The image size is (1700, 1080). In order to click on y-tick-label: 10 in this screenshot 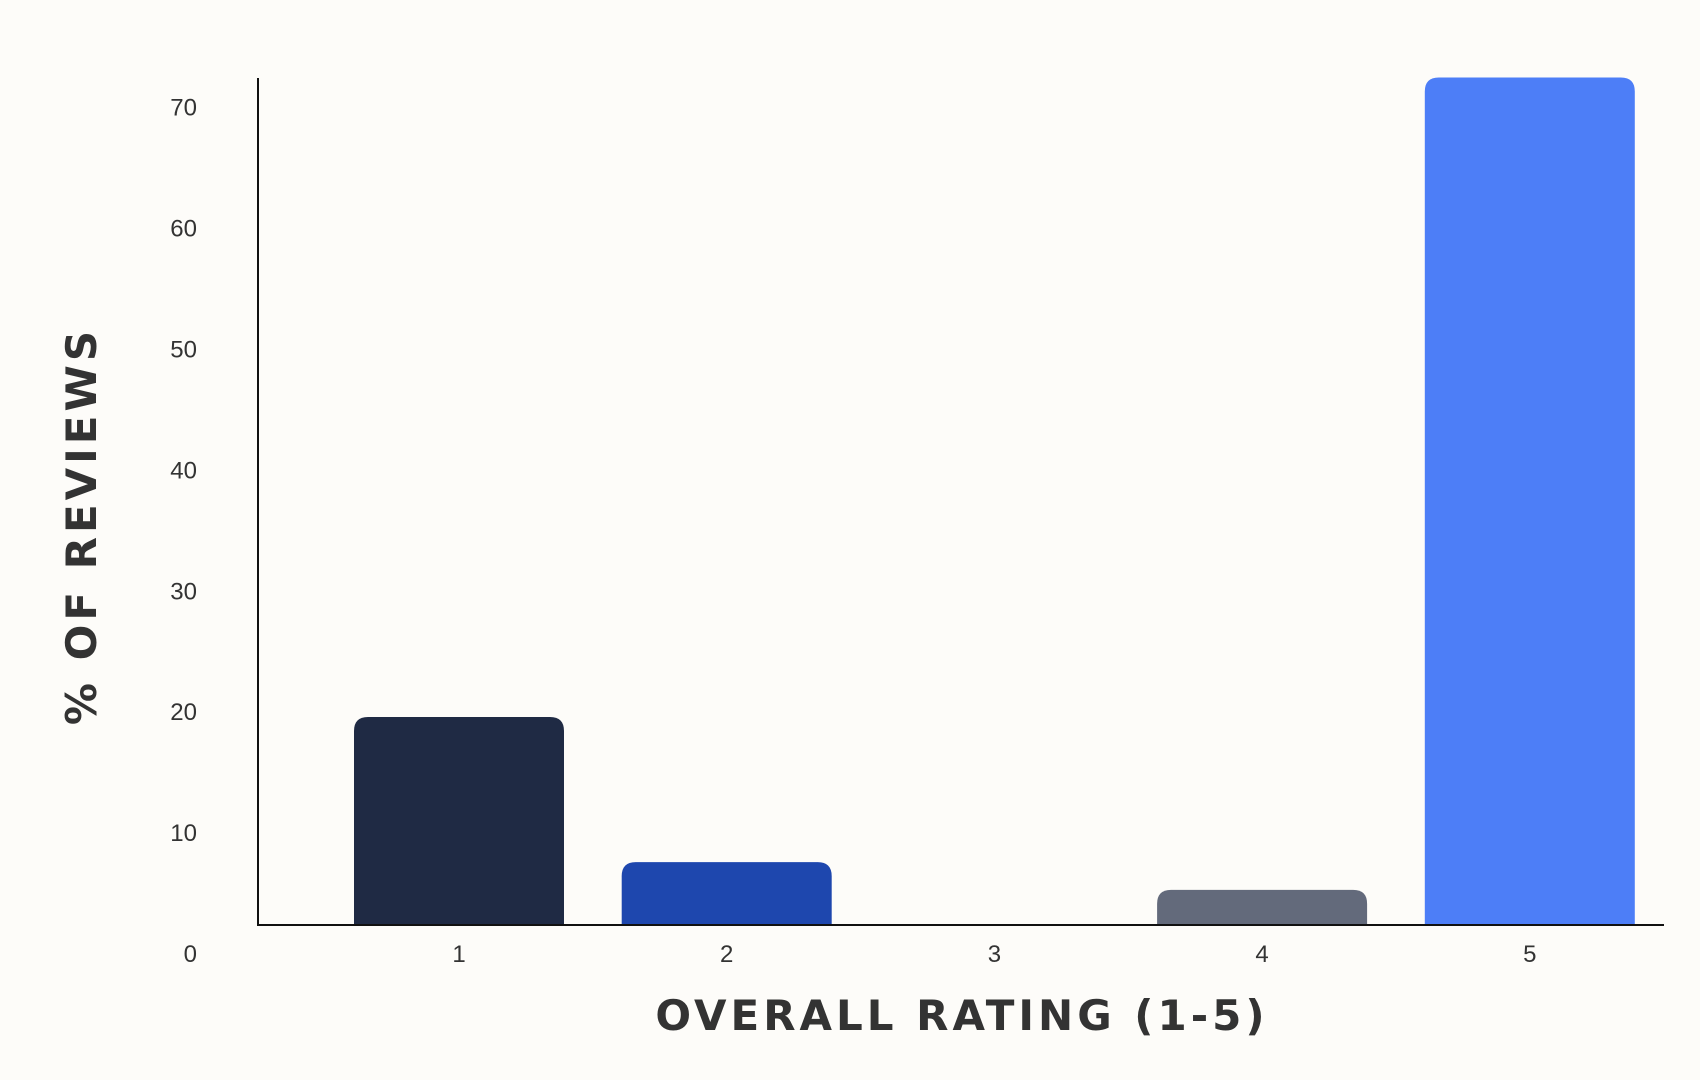, I will do `click(183, 833)`.